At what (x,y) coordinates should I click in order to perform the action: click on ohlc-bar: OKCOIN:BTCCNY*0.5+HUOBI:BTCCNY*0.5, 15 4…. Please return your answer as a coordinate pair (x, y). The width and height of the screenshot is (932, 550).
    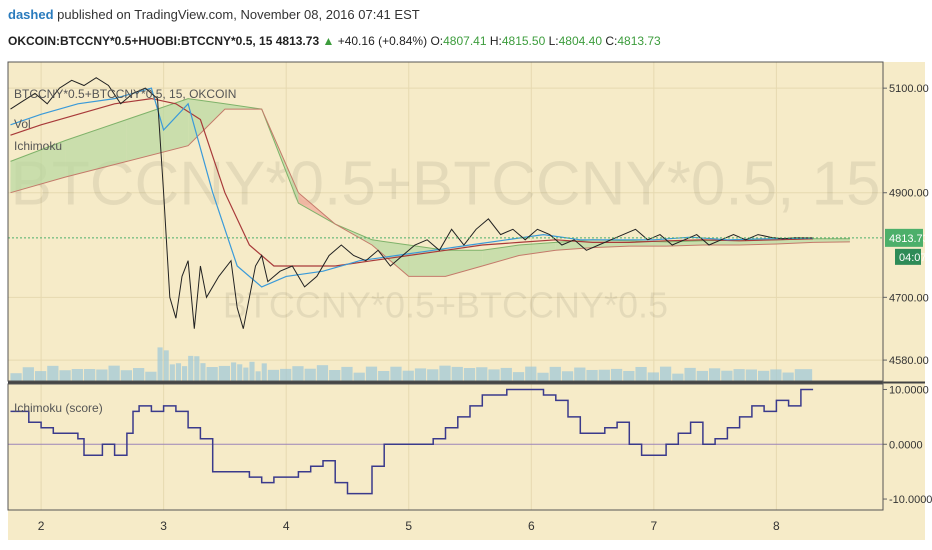
    Looking at the image, I should click on (334, 41).